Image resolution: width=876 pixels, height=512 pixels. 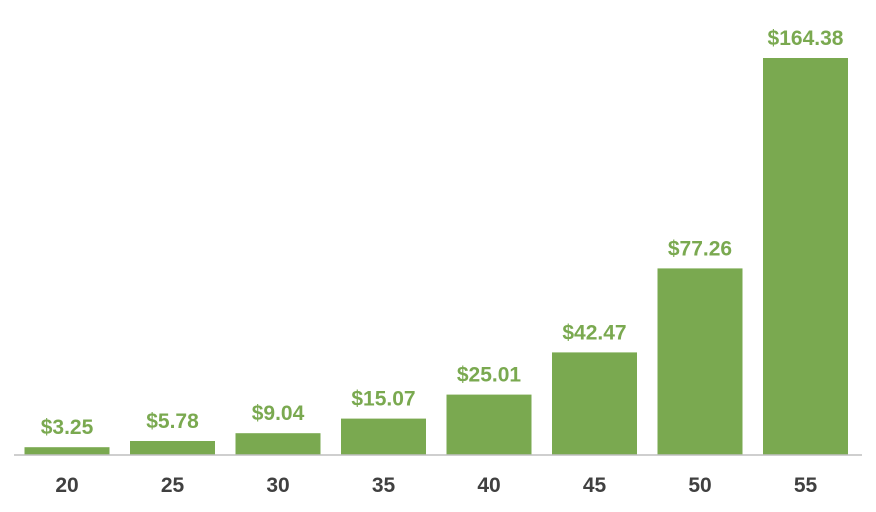 What do you see at coordinates (488, 485) in the screenshot?
I see `x-tick-label-40: 40` at bounding box center [488, 485].